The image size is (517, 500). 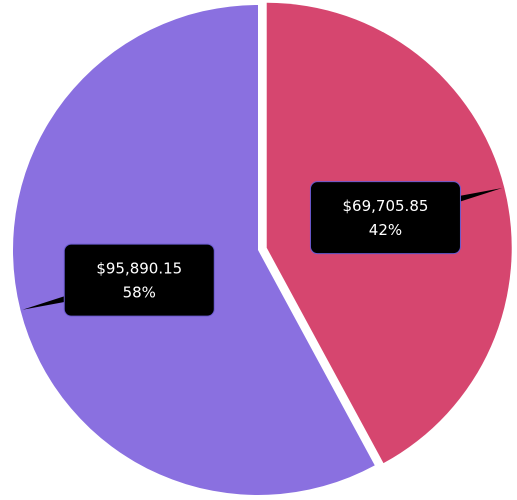 What do you see at coordinates (139, 269) in the screenshot?
I see `tooltip-value: $95,890.15` at bounding box center [139, 269].